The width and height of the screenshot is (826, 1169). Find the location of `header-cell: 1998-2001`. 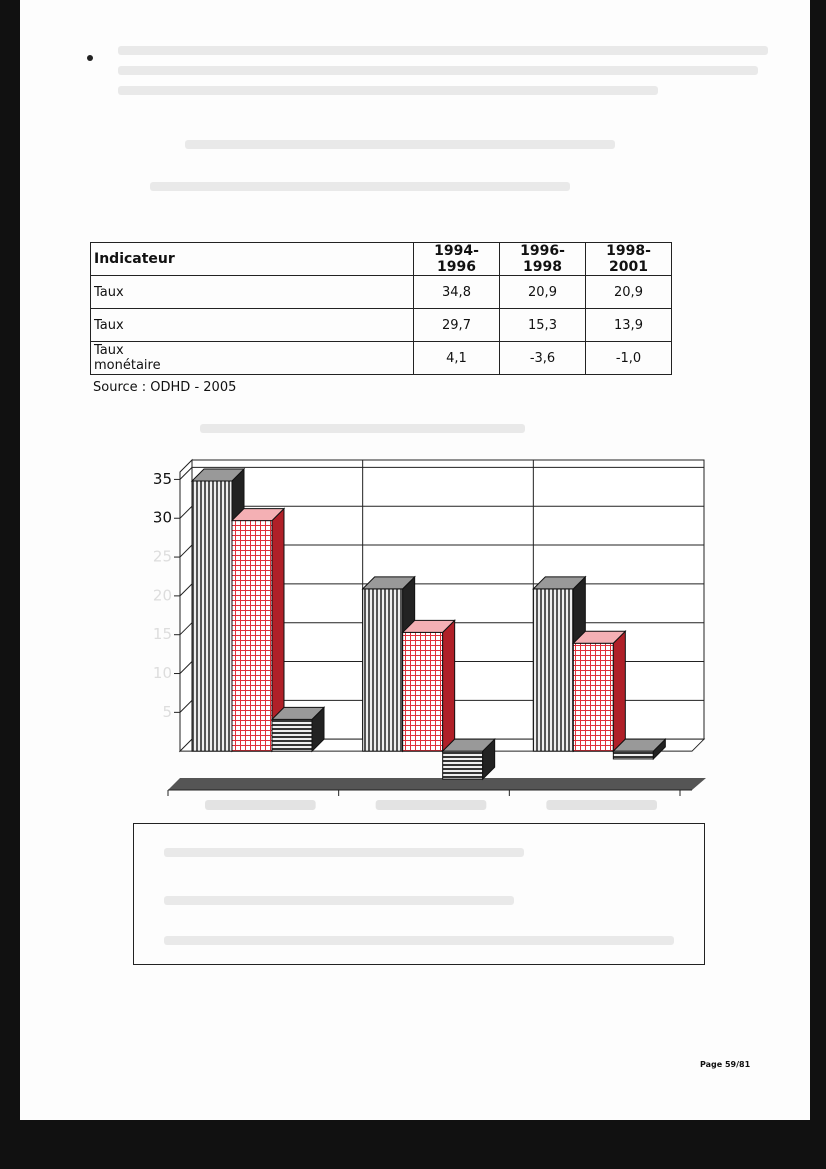

header-cell: 1998-2001 is located at coordinates (628, 259).